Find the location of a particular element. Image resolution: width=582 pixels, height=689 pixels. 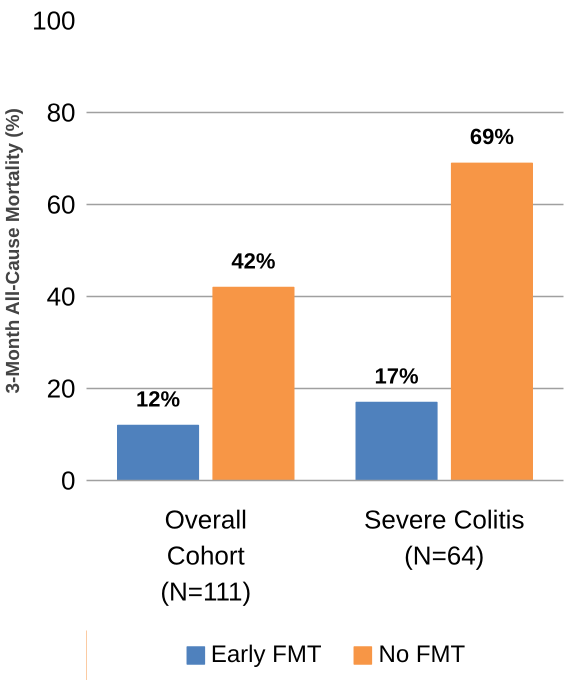

y-tick-label: 60 is located at coordinates (61, 205).